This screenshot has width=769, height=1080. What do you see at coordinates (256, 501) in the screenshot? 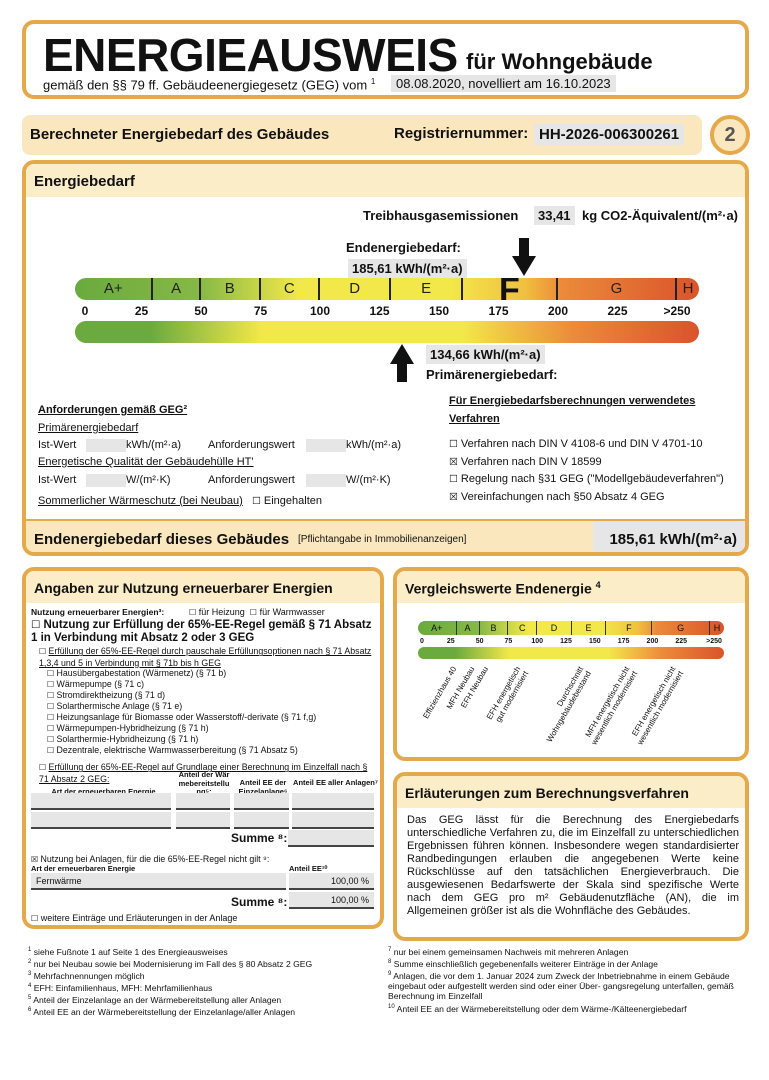
I see `summer-checkbox: ☐` at bounding box center [256, 501].